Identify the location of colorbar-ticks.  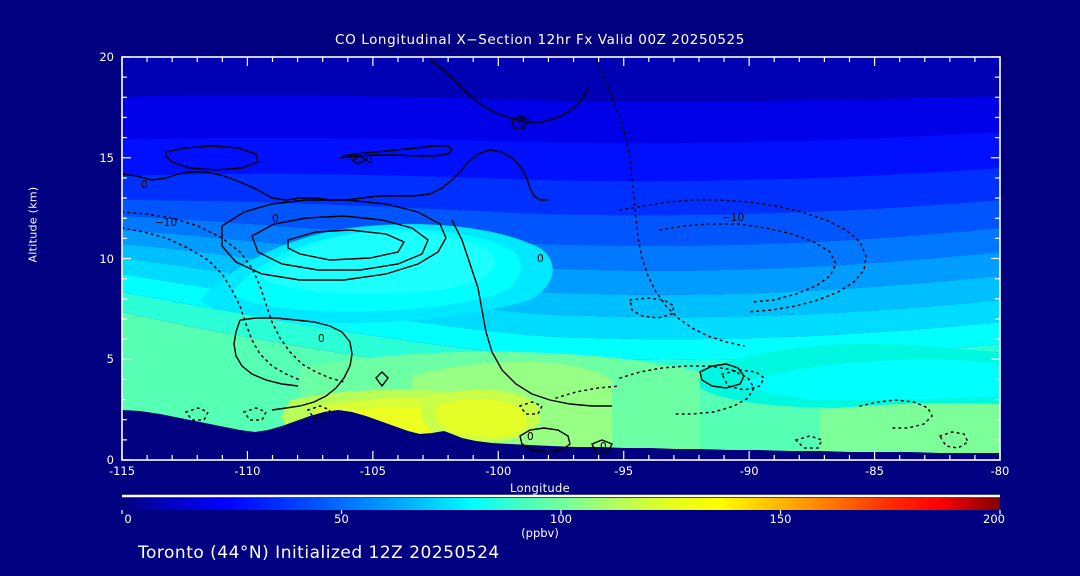
(561, 512).